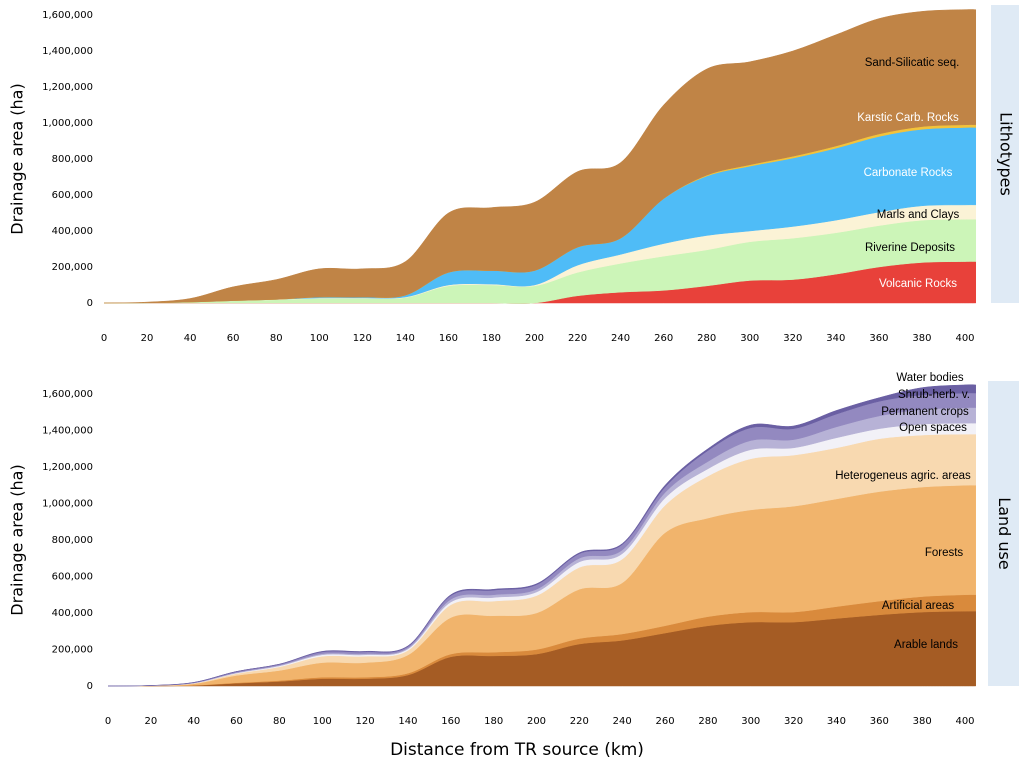  I want to click on facet-label: Land use, so click(1004, 533).